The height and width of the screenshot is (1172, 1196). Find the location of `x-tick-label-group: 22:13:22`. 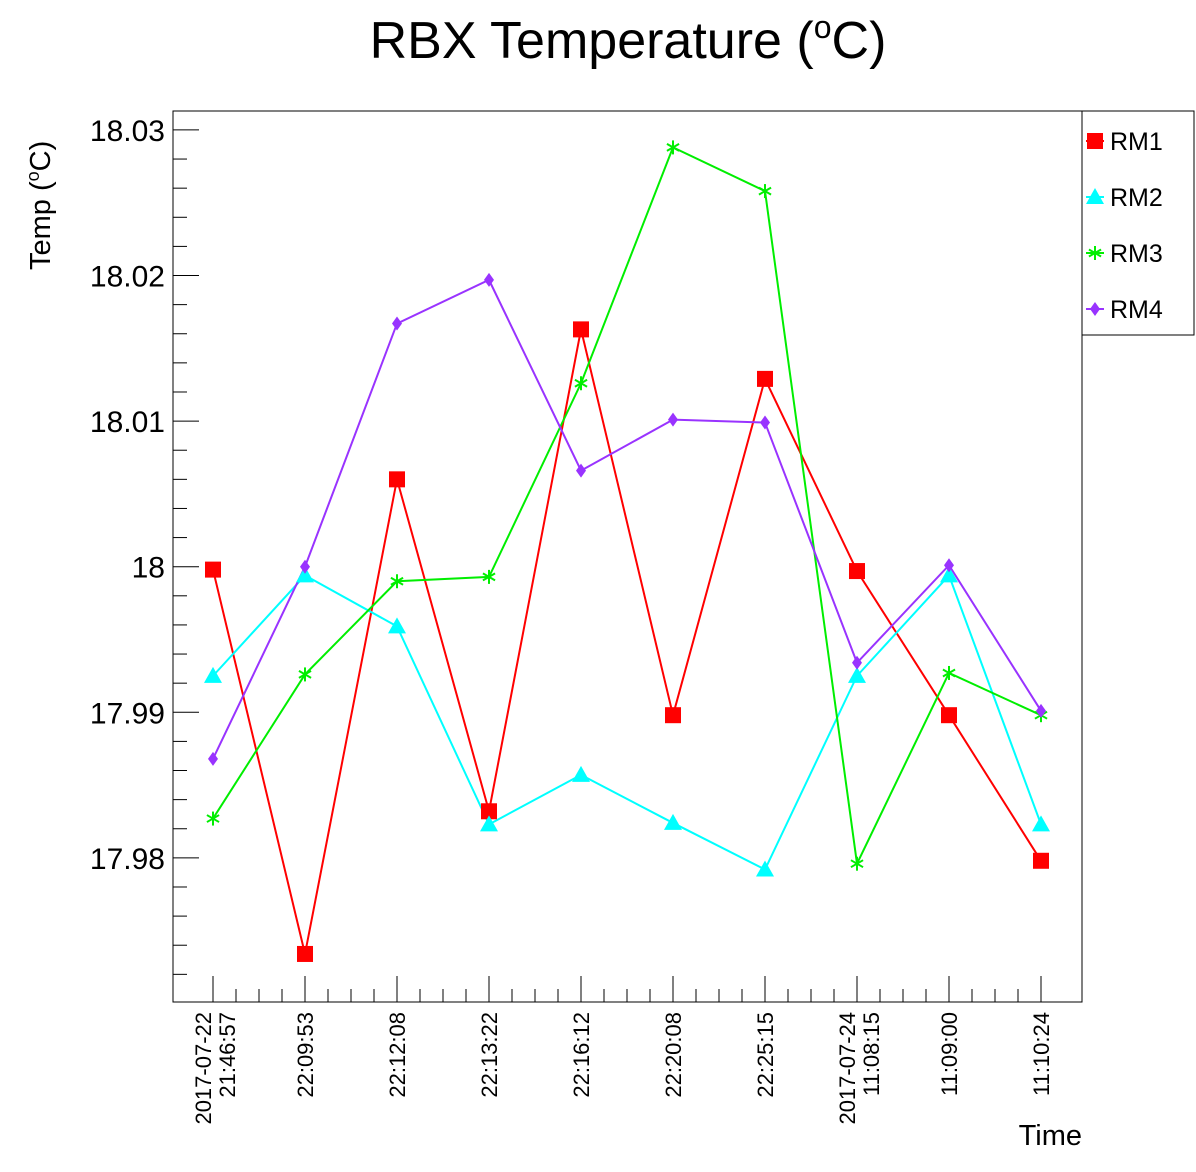

x-tick-label-group: 22:13:22 is located at coordinates (489, 1055).